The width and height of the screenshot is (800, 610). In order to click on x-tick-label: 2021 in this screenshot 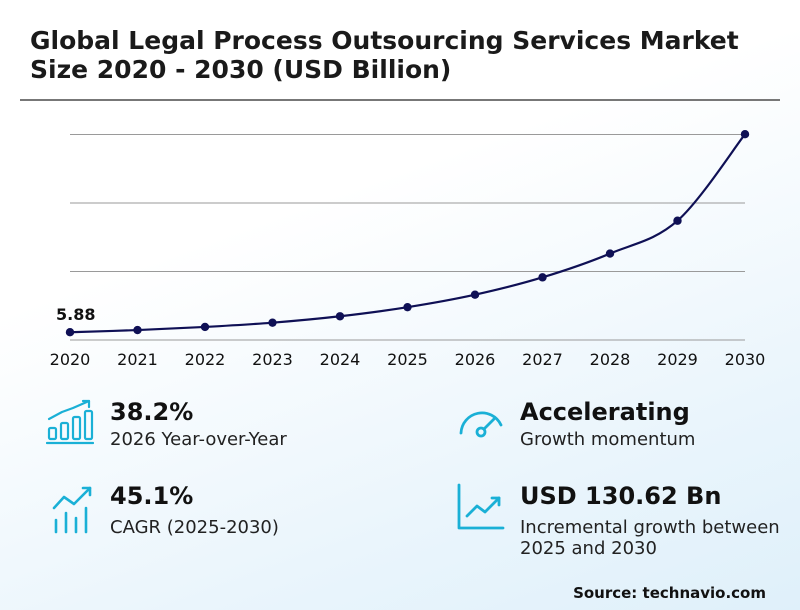, I will do `click(137, 359)`.